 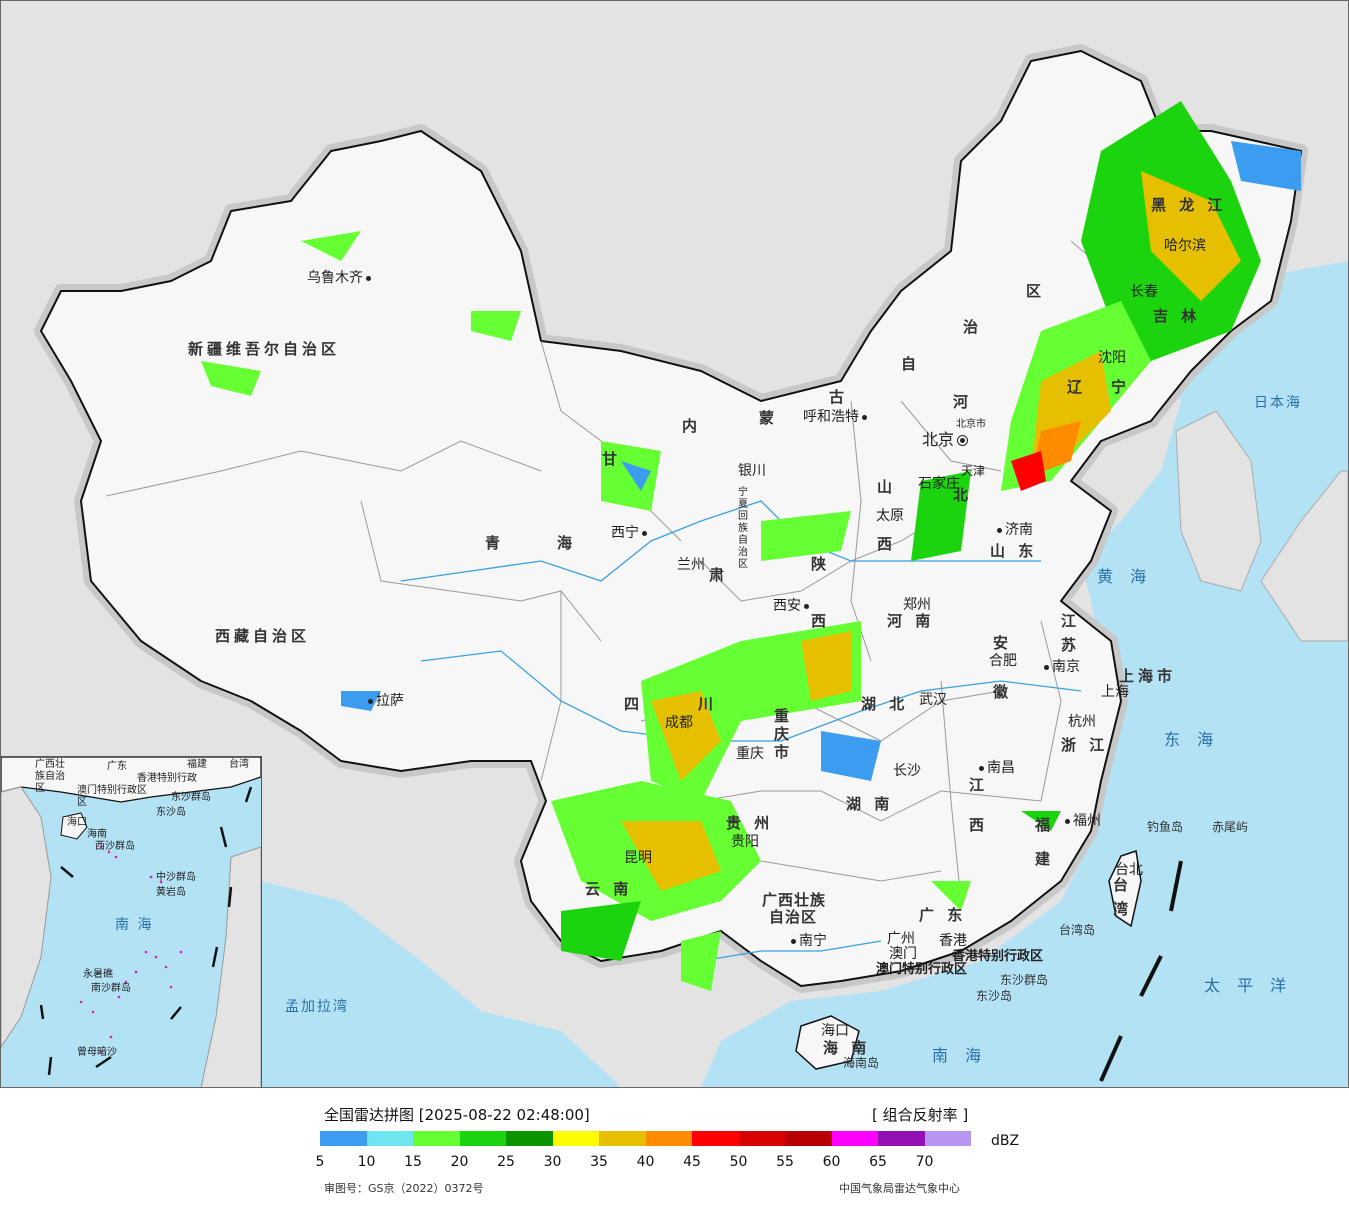 I want to click on region-yunnan: 云 南, so click(x=609, y=889).